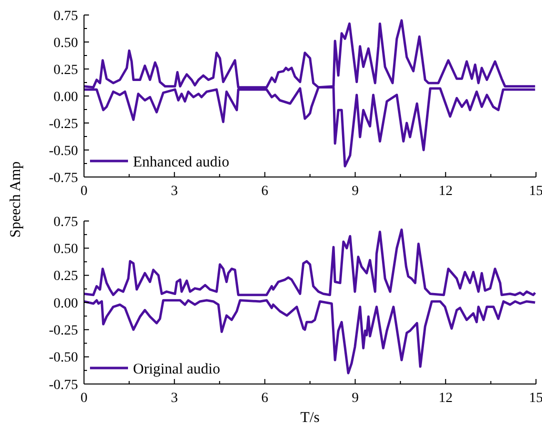 The width and height of the screenshot is (542, 433). What do you see at coordinates (176, 369) in the screenshot?
I see `legend-label: Original audio` at bounding box center [176, 369].